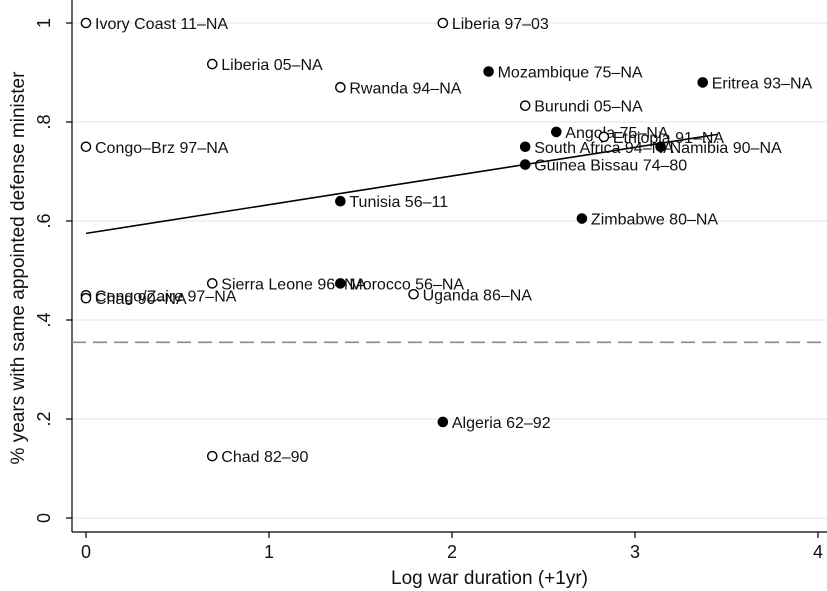  I want to click on data-point-label: Liberia 05–NA, so click(272, 65).